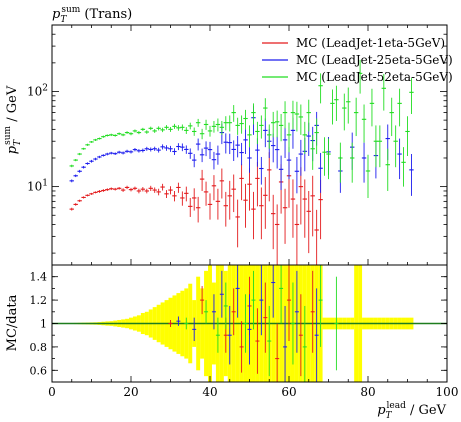 The height and width of the screenshot is (422, 461). I want to click on y-bottom-tick-label: 1.4, so click(39, 277).